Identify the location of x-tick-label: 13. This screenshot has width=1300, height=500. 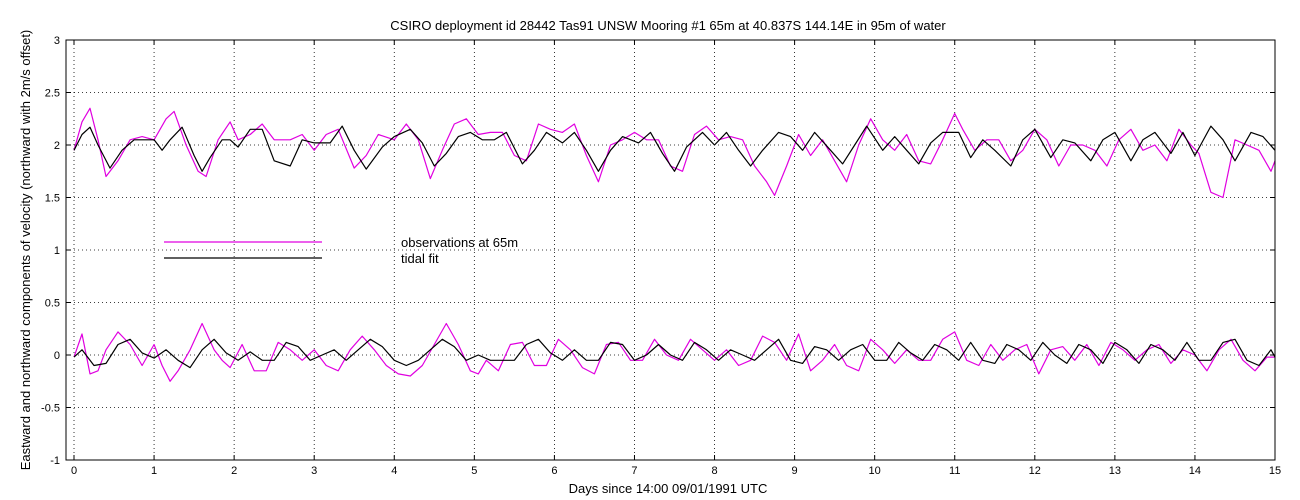
(1115, 471).